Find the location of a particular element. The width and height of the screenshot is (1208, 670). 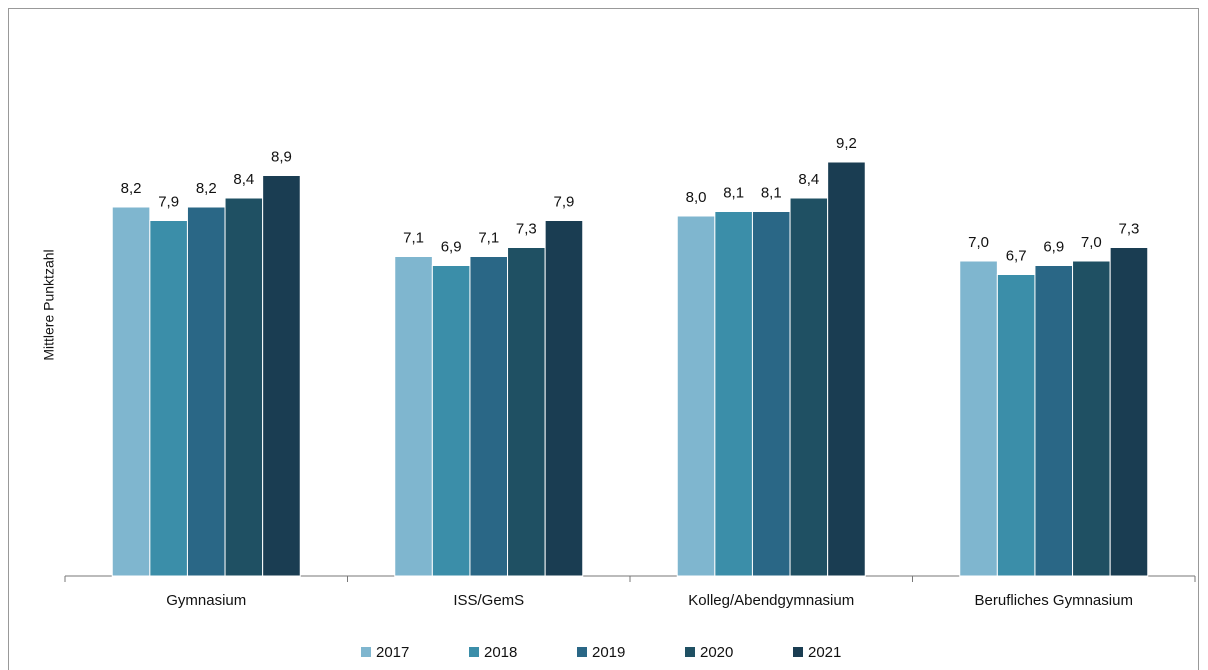

value-label: 8,0 is located at coordinates (696, 197).